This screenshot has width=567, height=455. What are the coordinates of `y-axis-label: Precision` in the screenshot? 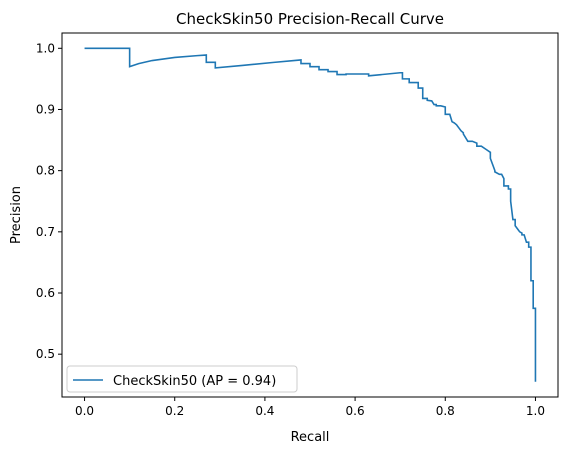 It's located at (16, 215).